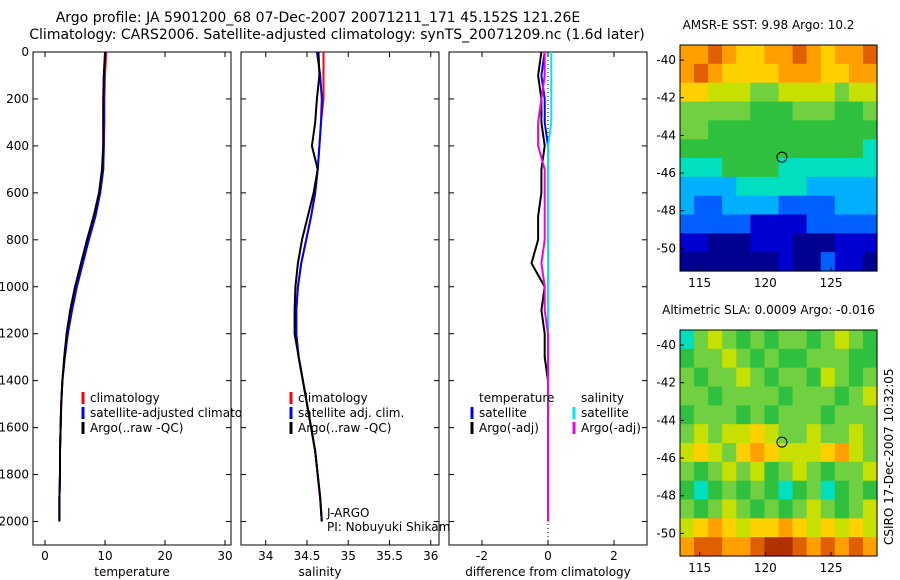 This screenshot has height=580, width=900. Describe the element at coordinates (666, 496) in the screenshot. I see `lat-tick-label: -48` at that location.